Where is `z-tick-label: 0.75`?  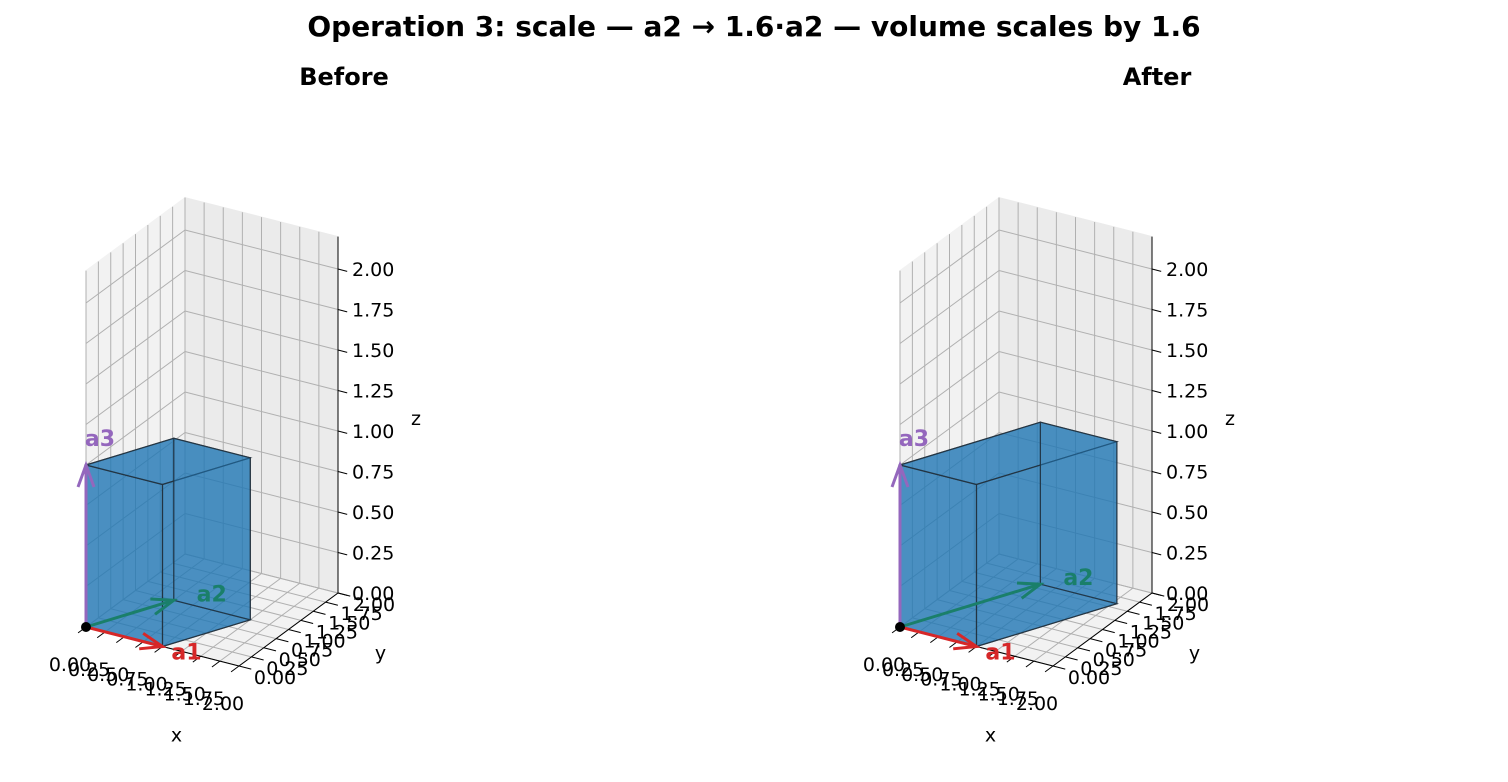 z-tick-label: 0.75 is located at coordinates (1187, 473).